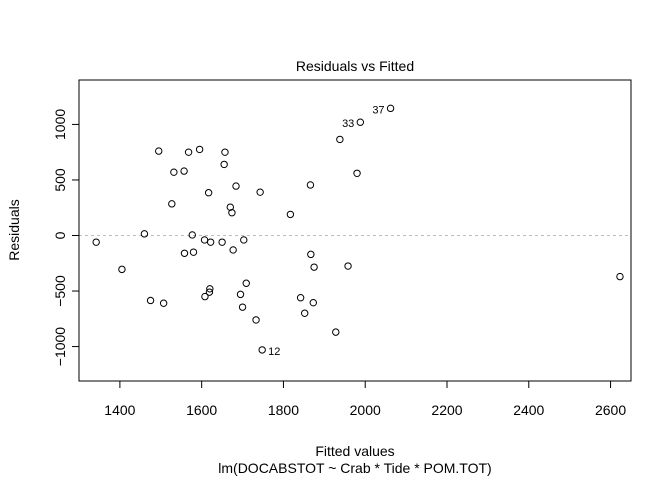  What do you see at coordinates (610, 410) in the screenshot?
I see `x-tick-label: 2600` at bounding box center [610, 410].